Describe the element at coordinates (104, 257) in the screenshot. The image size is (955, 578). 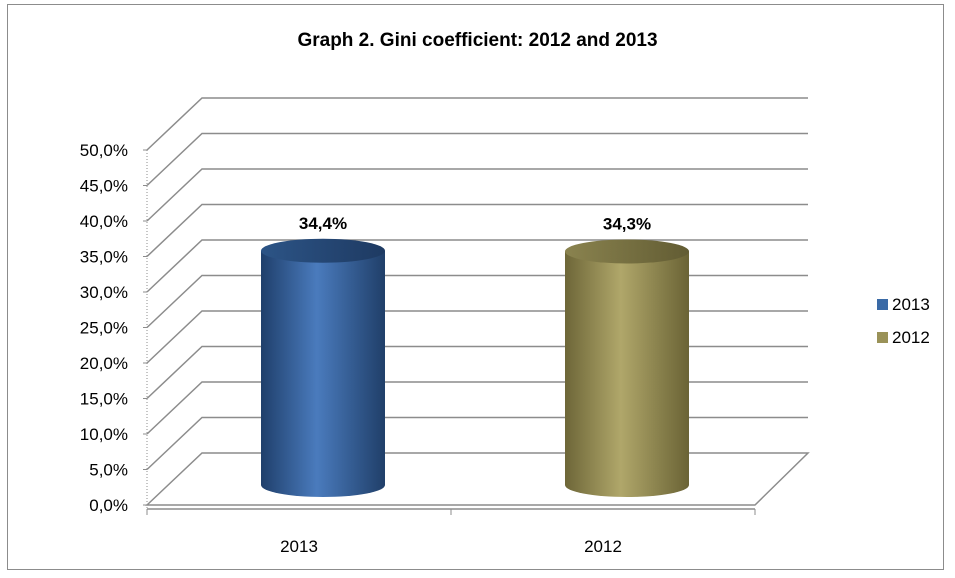
I see `y-tick-label: 35,0%` at that location.